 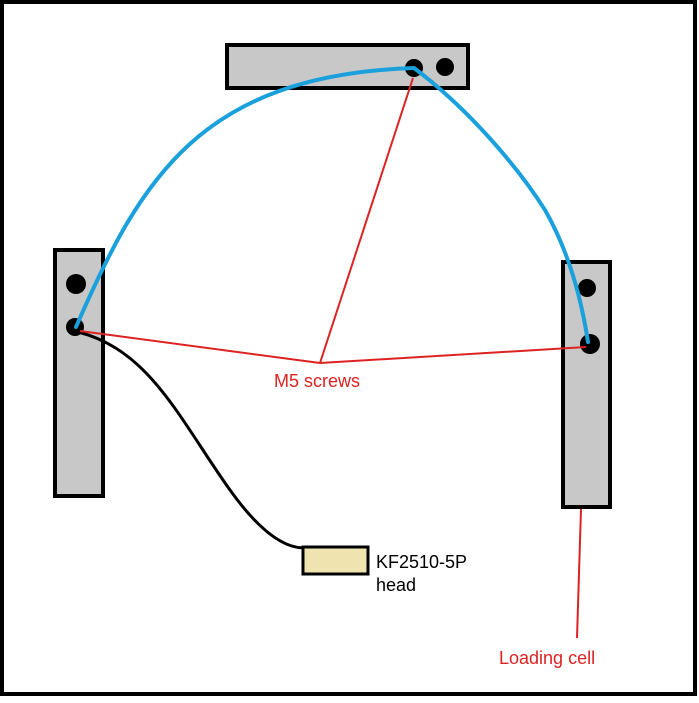 What do you see at coordinates (200, 347) in the screenshot?
I see `screw-pointer-left` at bounding box center [200, 347].